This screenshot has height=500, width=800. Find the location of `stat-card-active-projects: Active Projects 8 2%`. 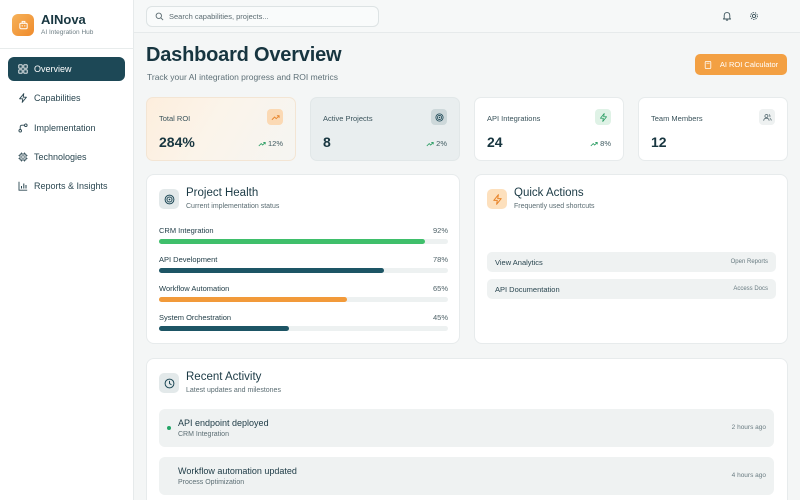

stat-card-active-projects: Active Projects 8 2% is located at coordinates (385, 129).